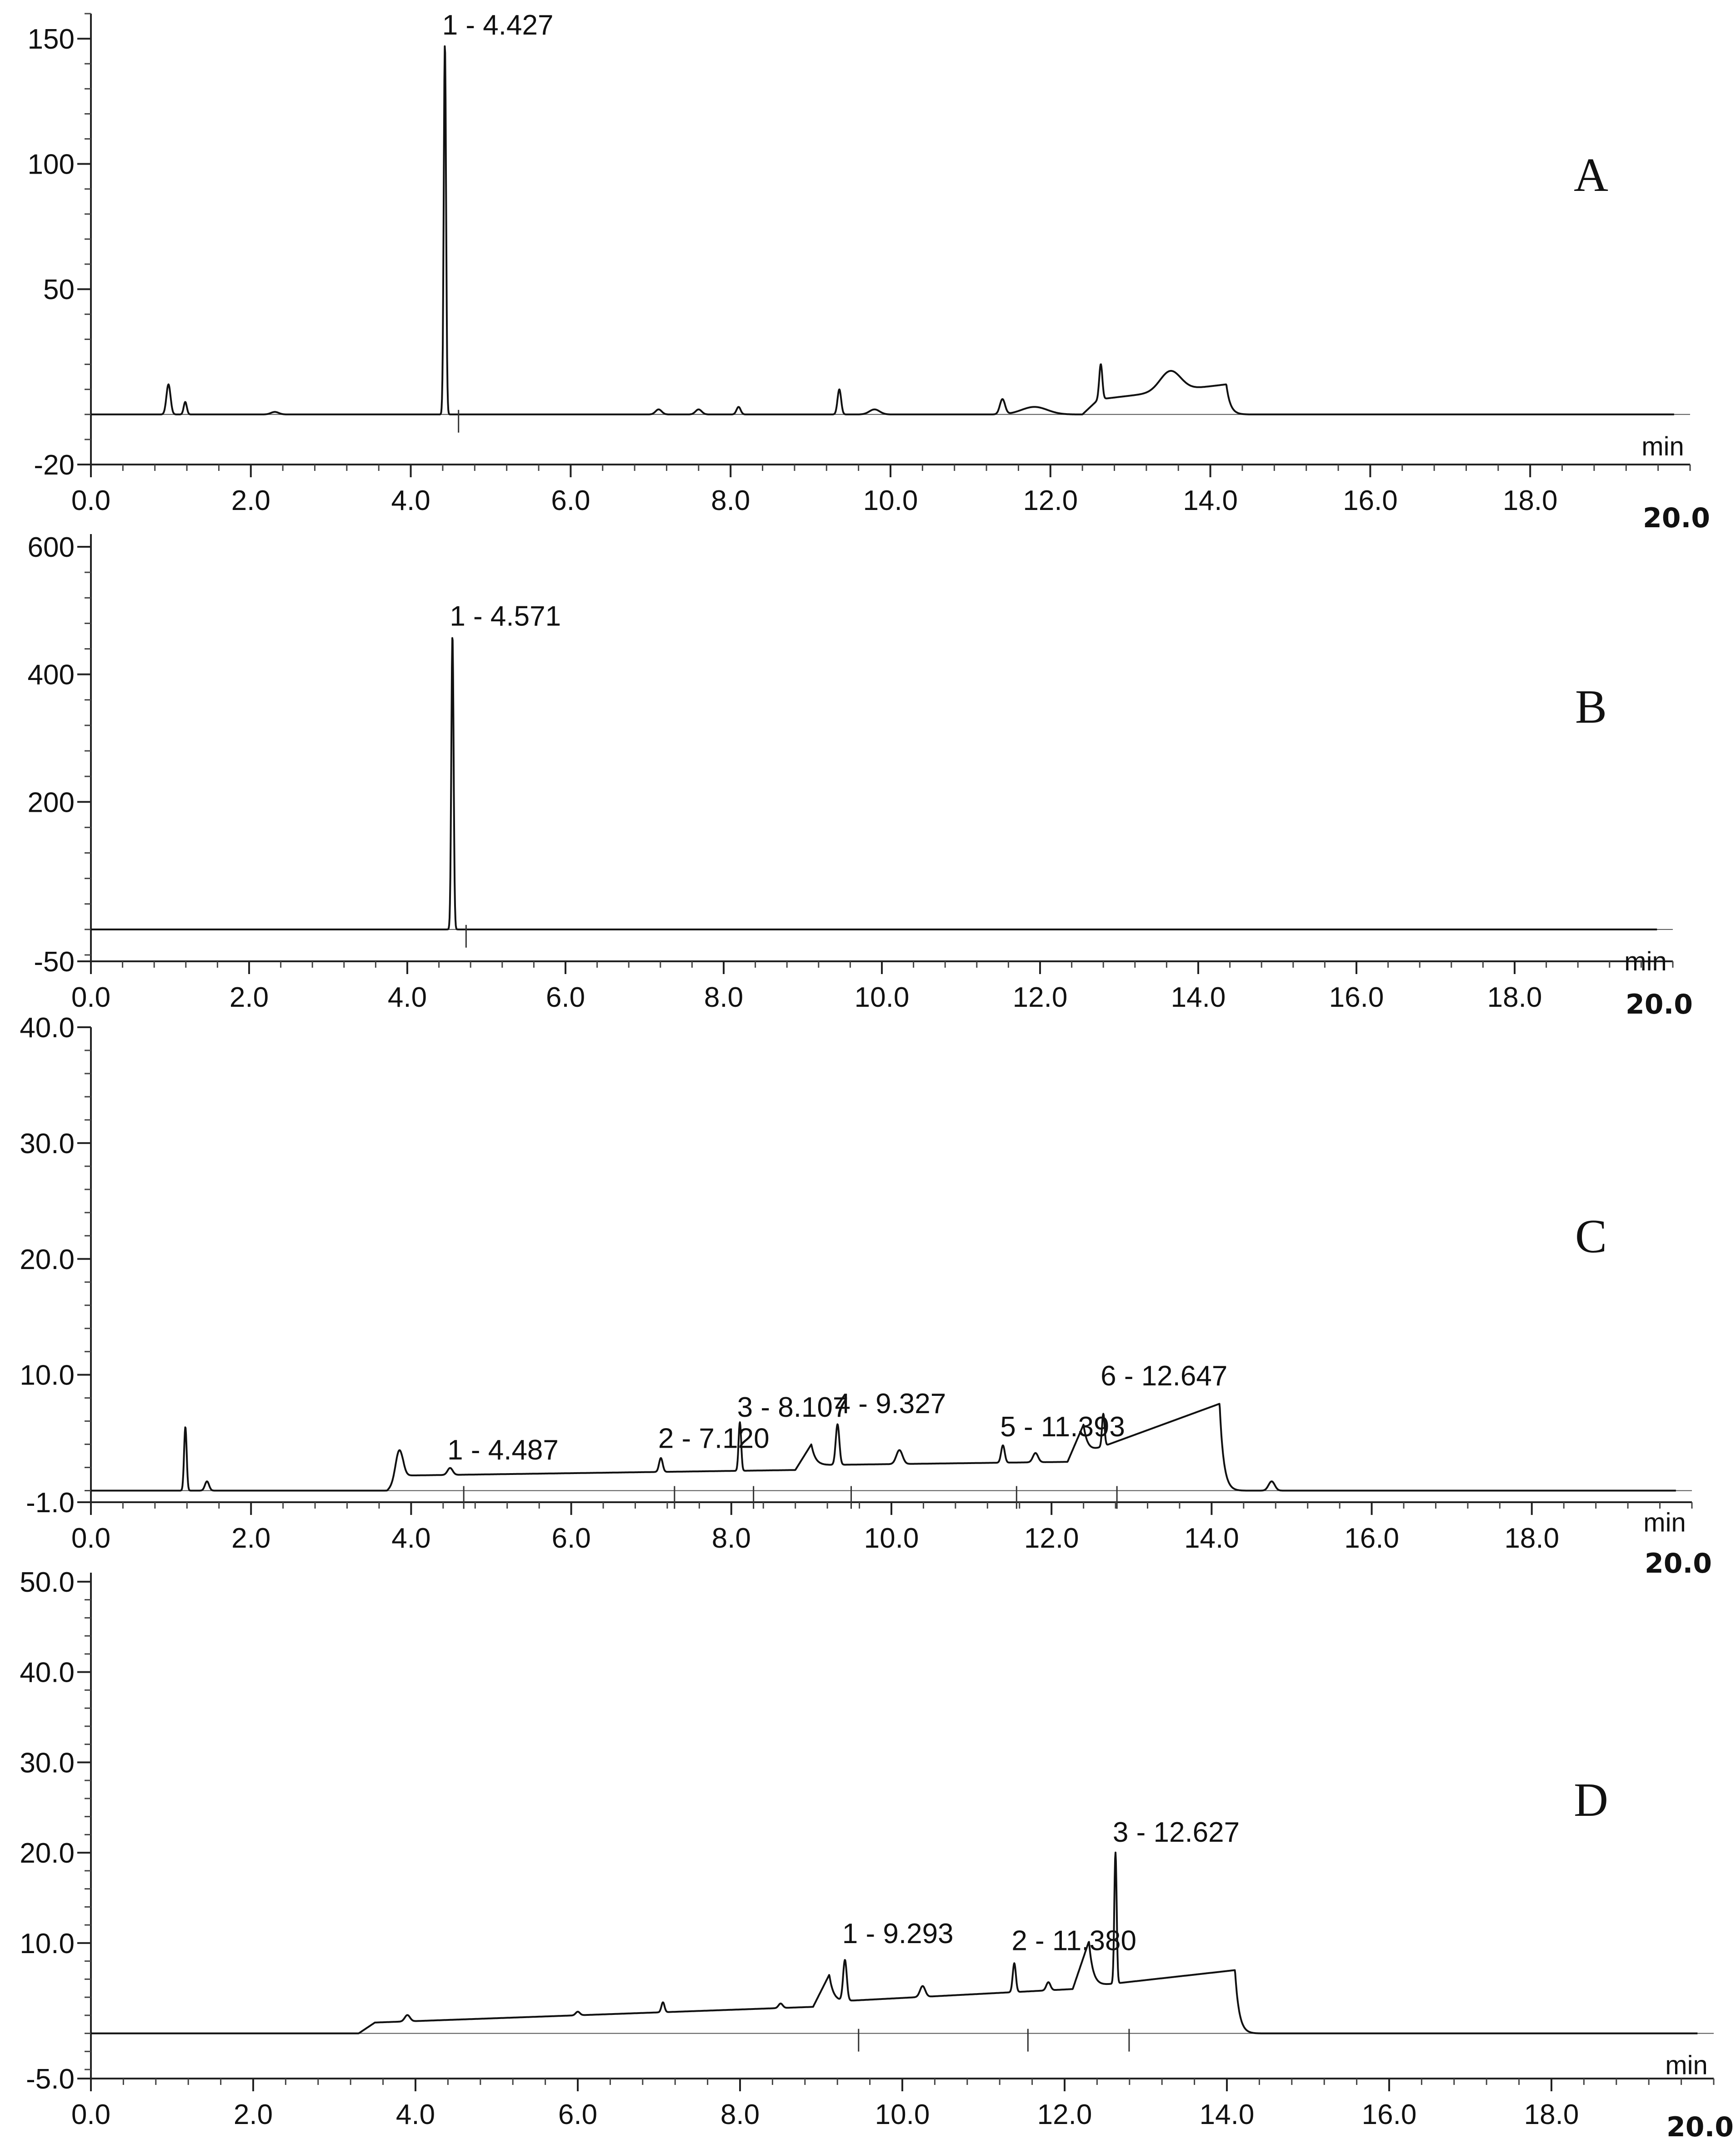 This screenshot has width=1736, height=2149. Describe the element at coordinates (793, 1407) in the screenshot. I see `peak-label: 3 - 8.107` at that location.